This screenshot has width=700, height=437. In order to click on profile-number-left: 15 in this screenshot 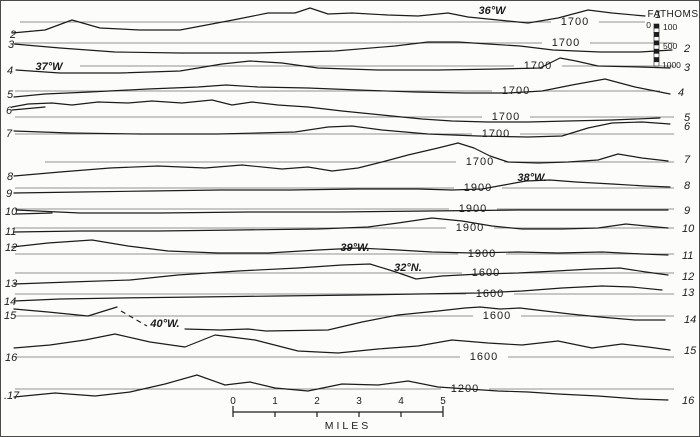, I will do `click(10, 316)`.